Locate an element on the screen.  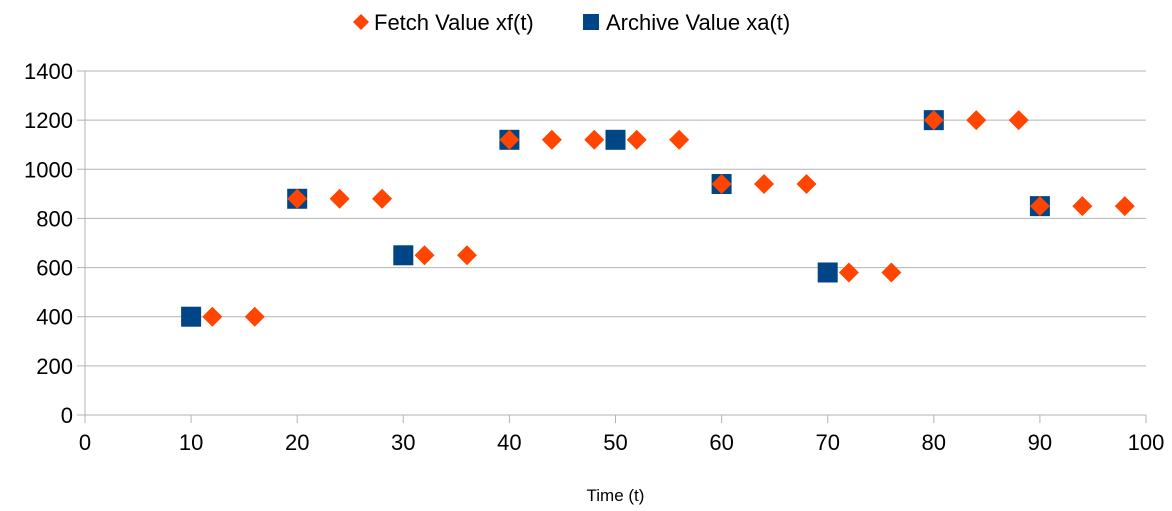
legend-square-marker is located at coordinates (591, 22).